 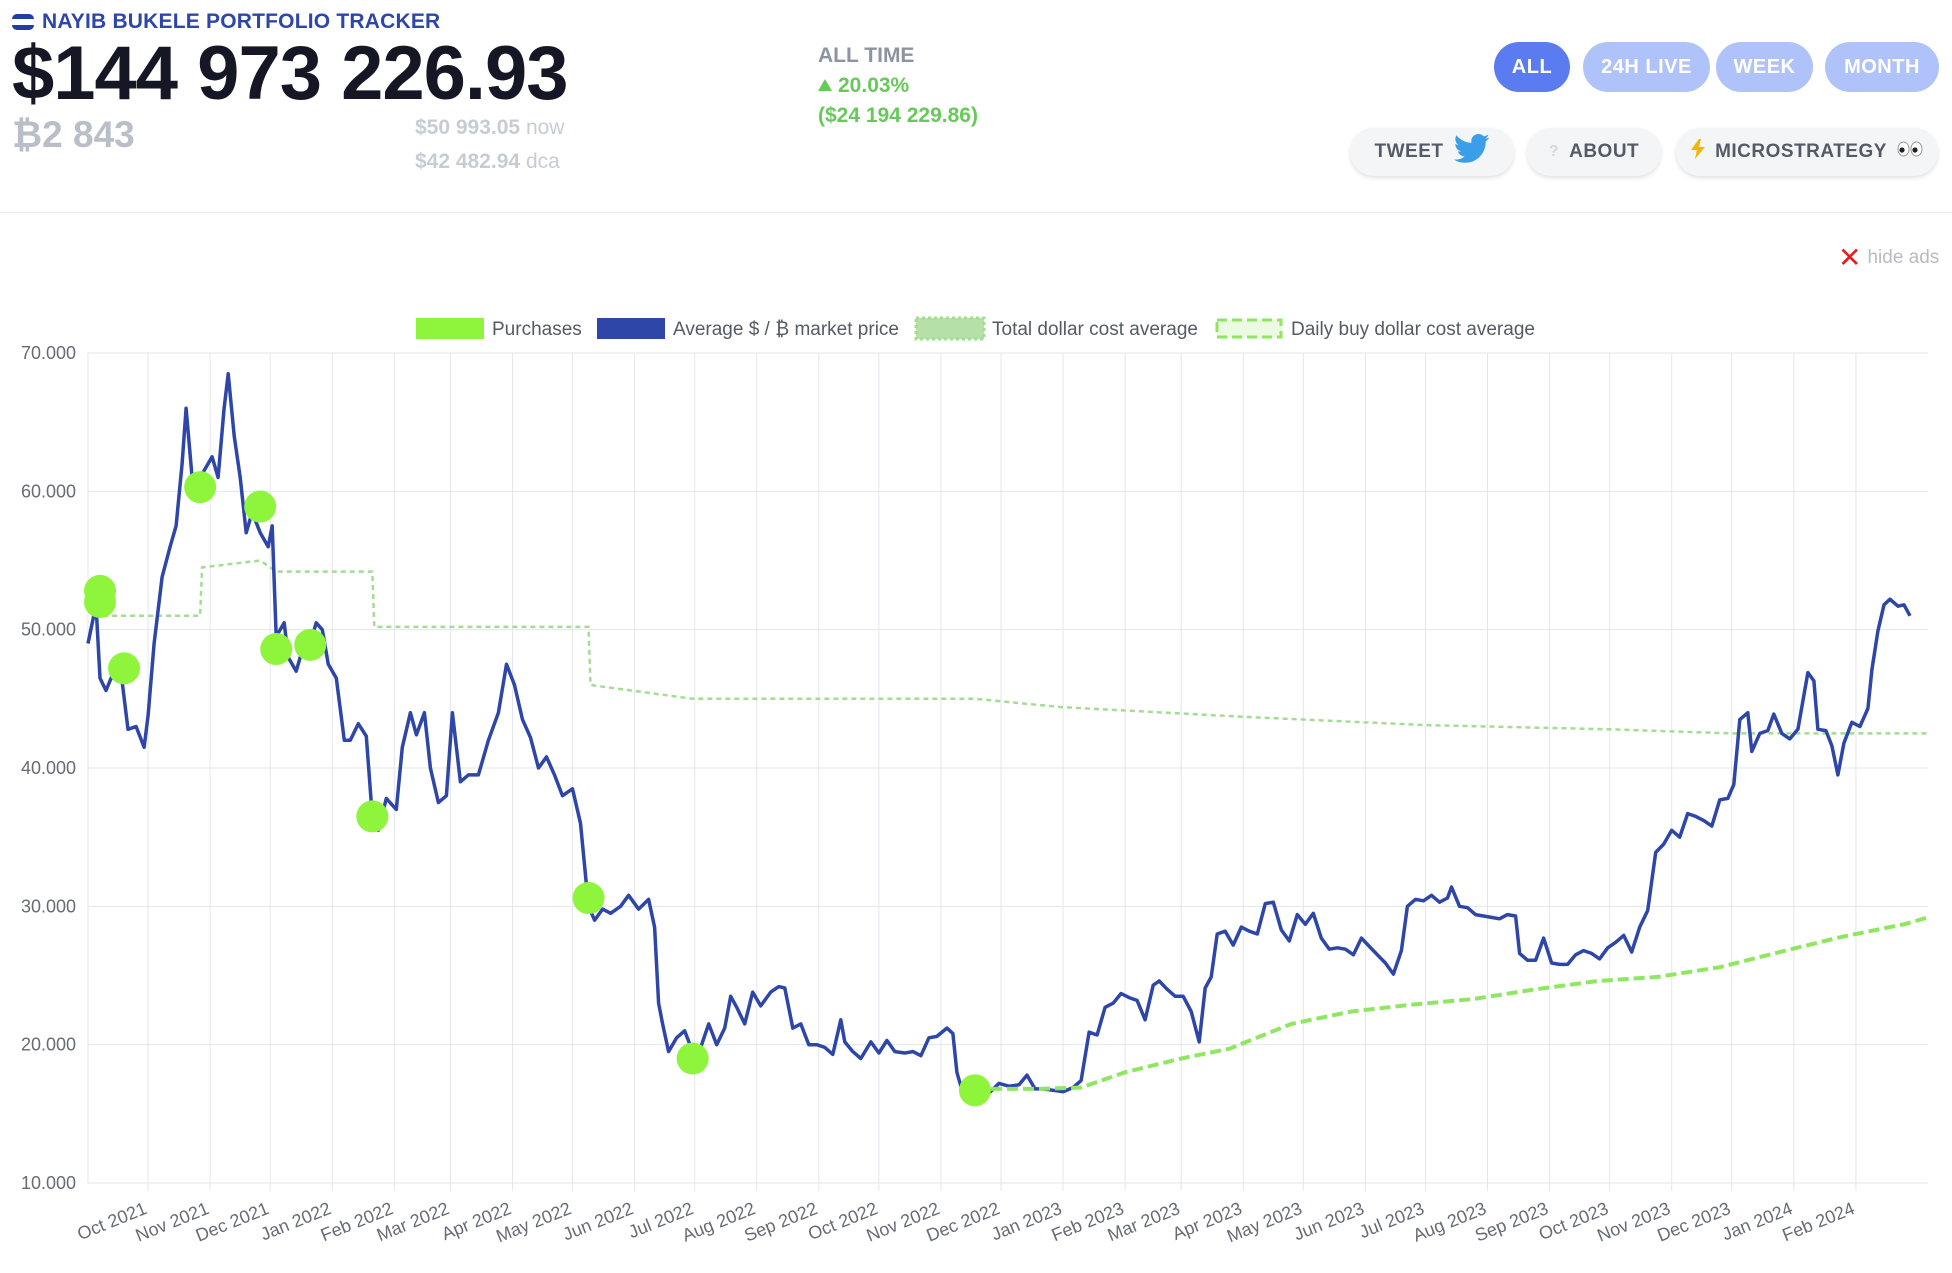 What do you see at coordinates (1471, 152) in the screenshot?
I see `twitter-bird-icon` at bounding box center [1471, 152].